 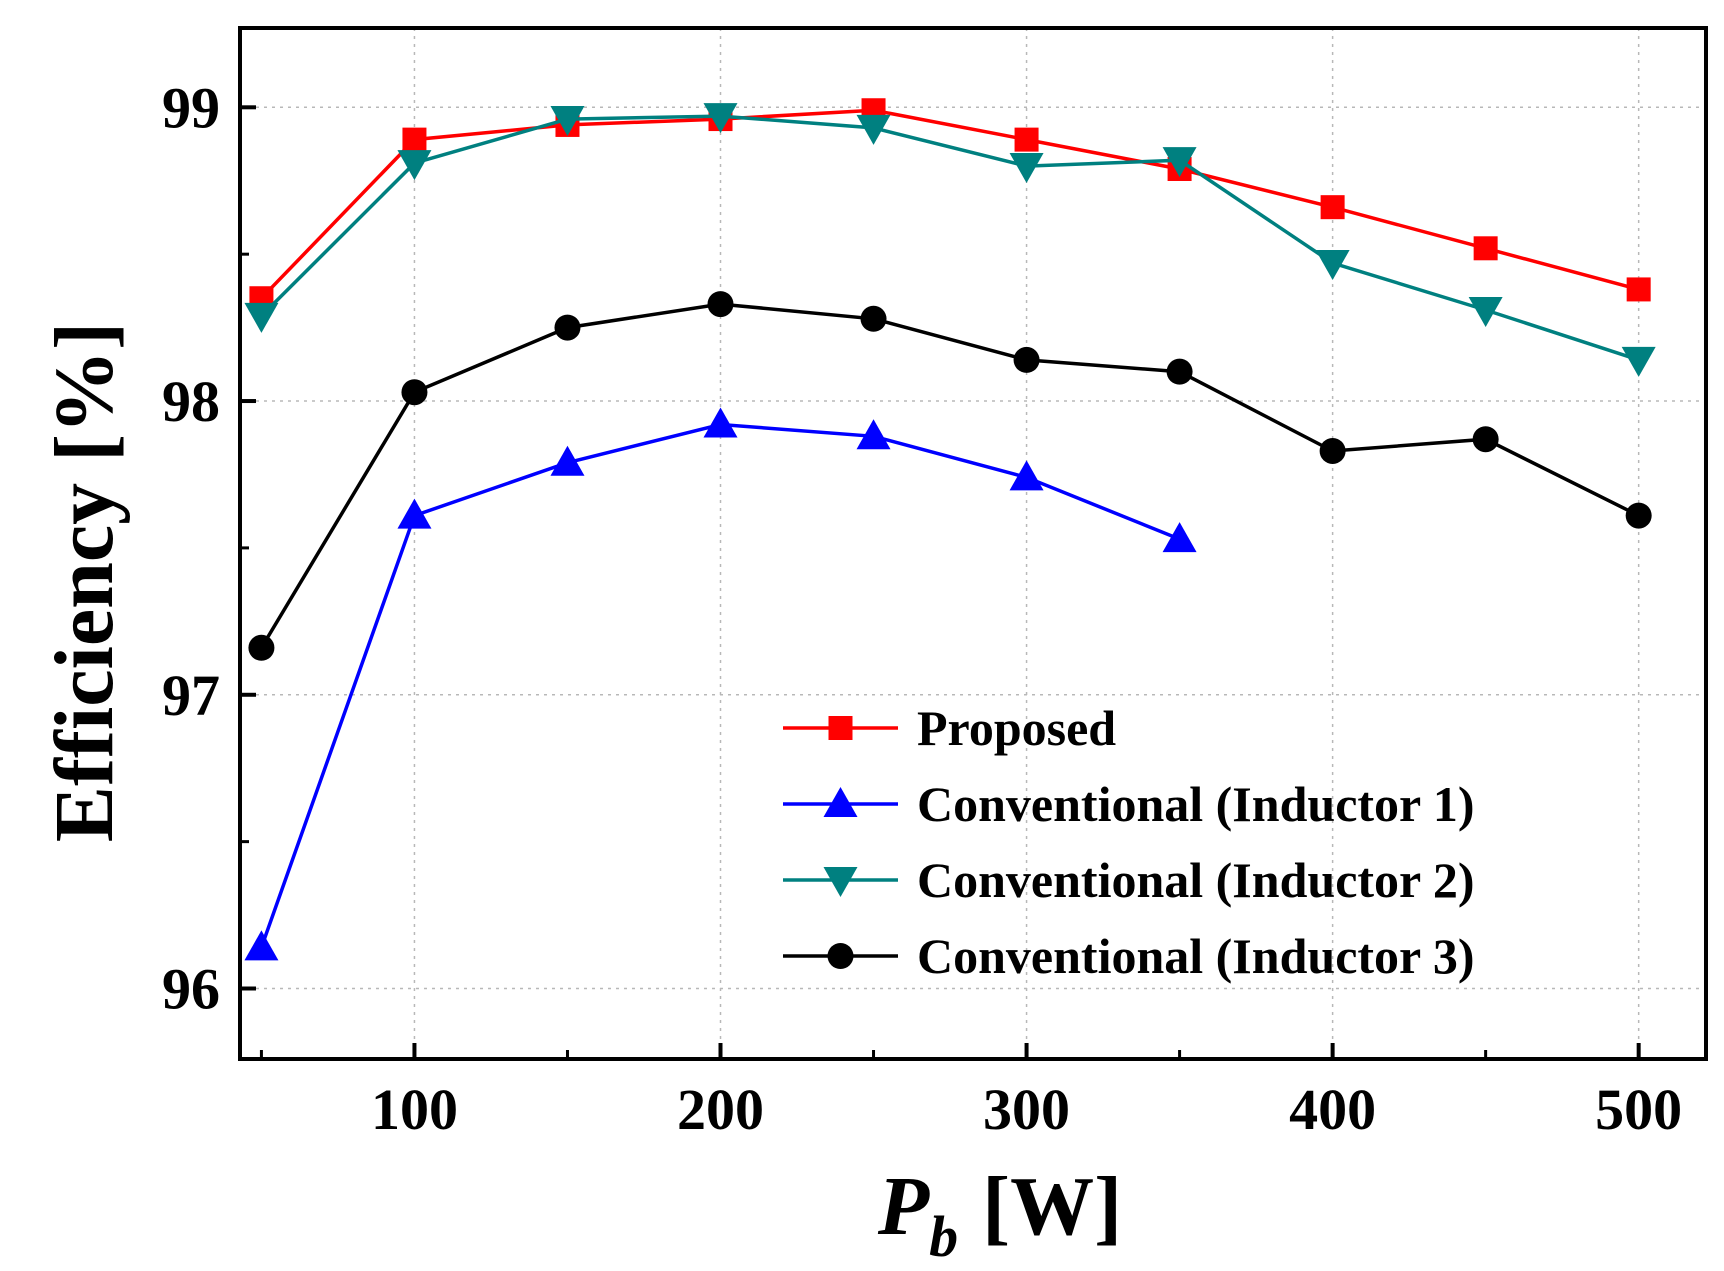 I want to click on y-axis-label: Efficiency [%], so click(x=84, y=582).